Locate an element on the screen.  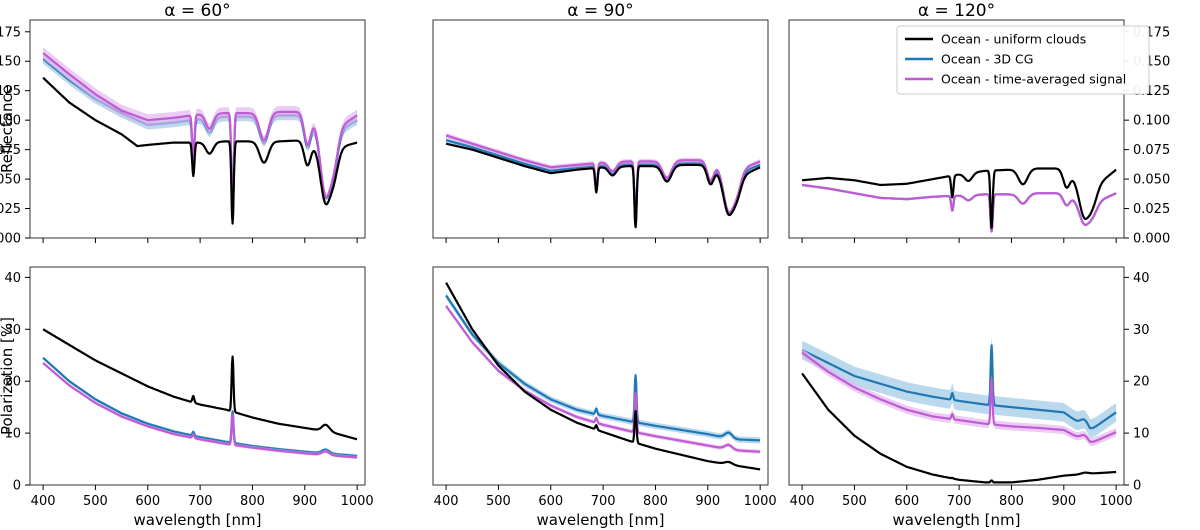
panel-title: α = 120° is located at coordinates (956, 11).